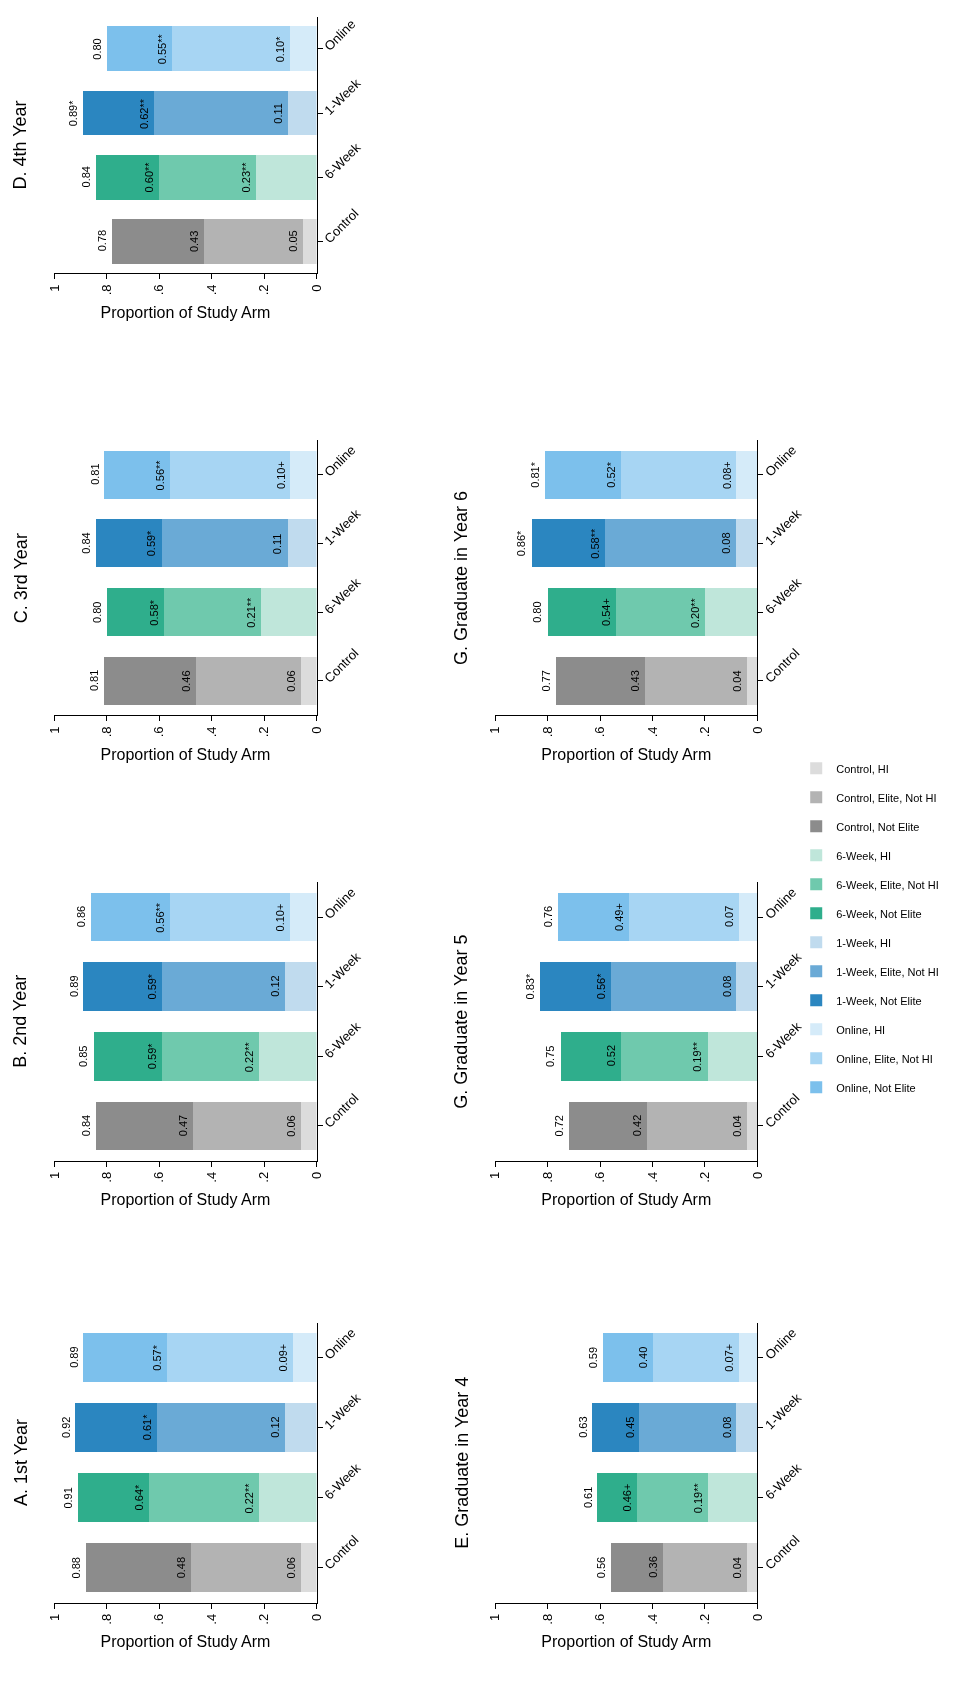 This screenshot has height=1687, width=971. Describe the element at coordinates (861, 1029) in the screenshot. I see `legend-label: Online, HI` at that location.